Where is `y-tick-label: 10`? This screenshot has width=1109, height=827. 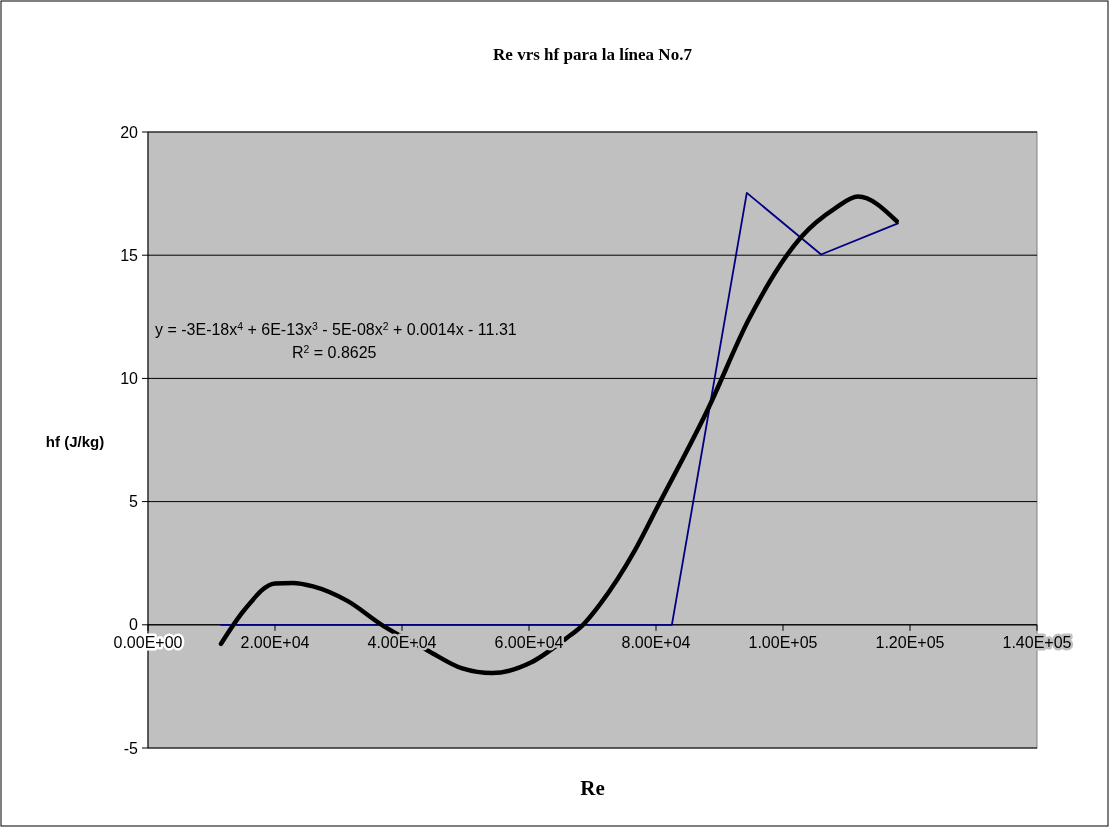
y-tick-label: 10 is located at coordinates (129, 378).